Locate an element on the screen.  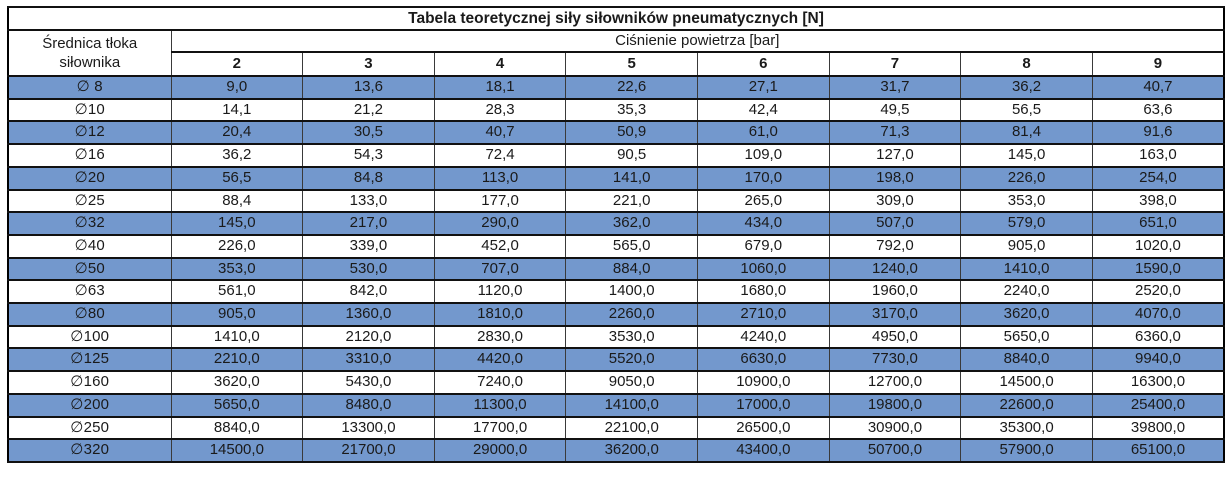
value-cell: 217,0 is located at coordinates (368, 223).